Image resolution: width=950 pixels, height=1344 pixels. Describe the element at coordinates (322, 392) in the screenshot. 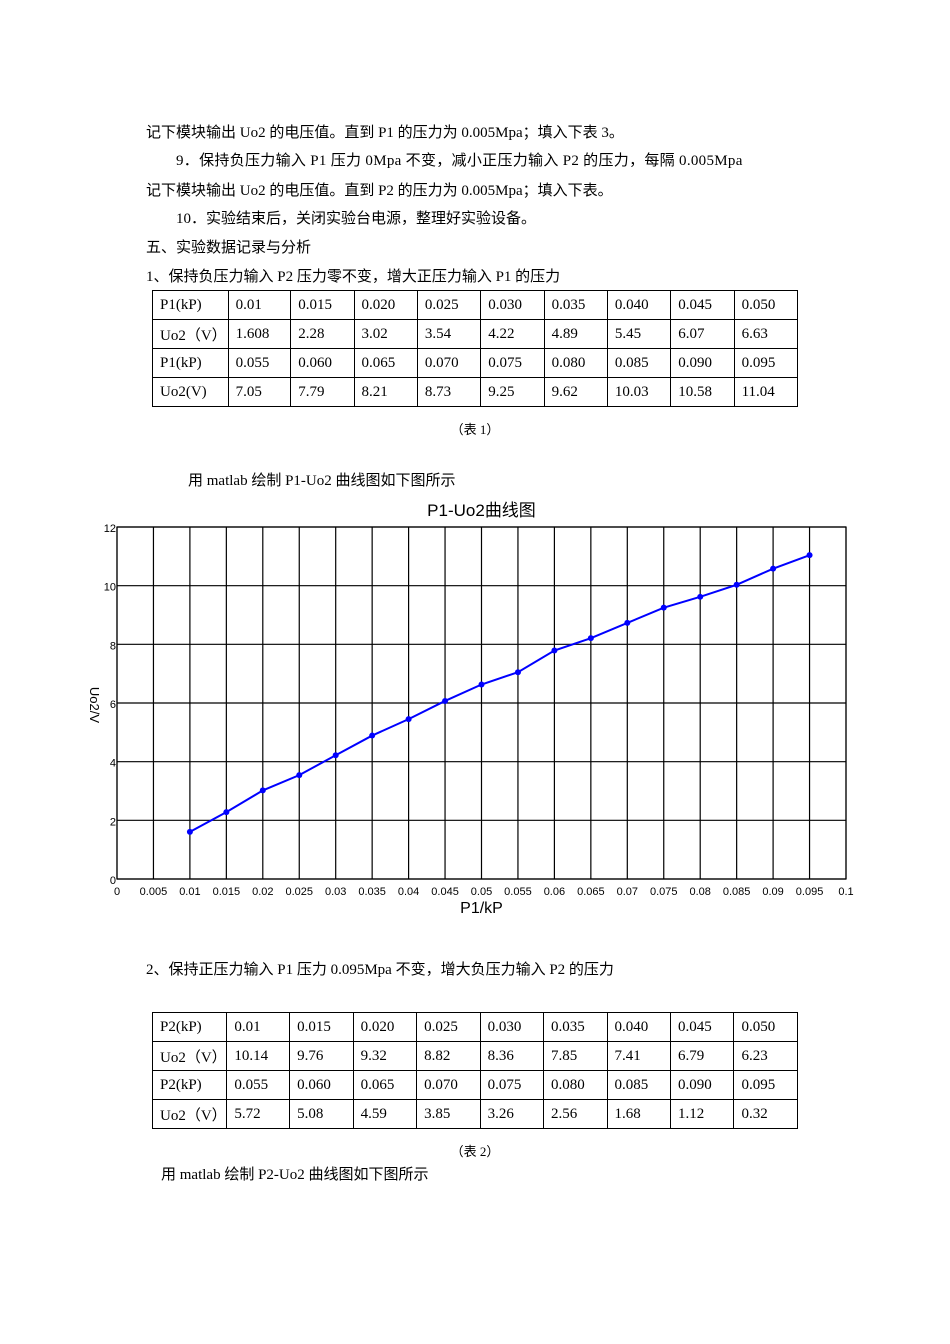

I see `table-cell: 7.79` at that location.